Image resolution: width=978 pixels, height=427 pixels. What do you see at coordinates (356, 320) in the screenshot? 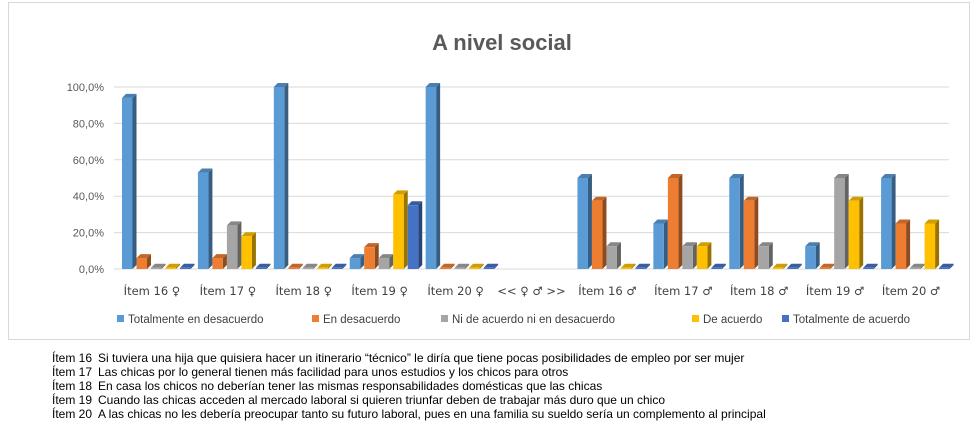
I see `legend-item: En desacuerdo` at bounding box center [356, 320].